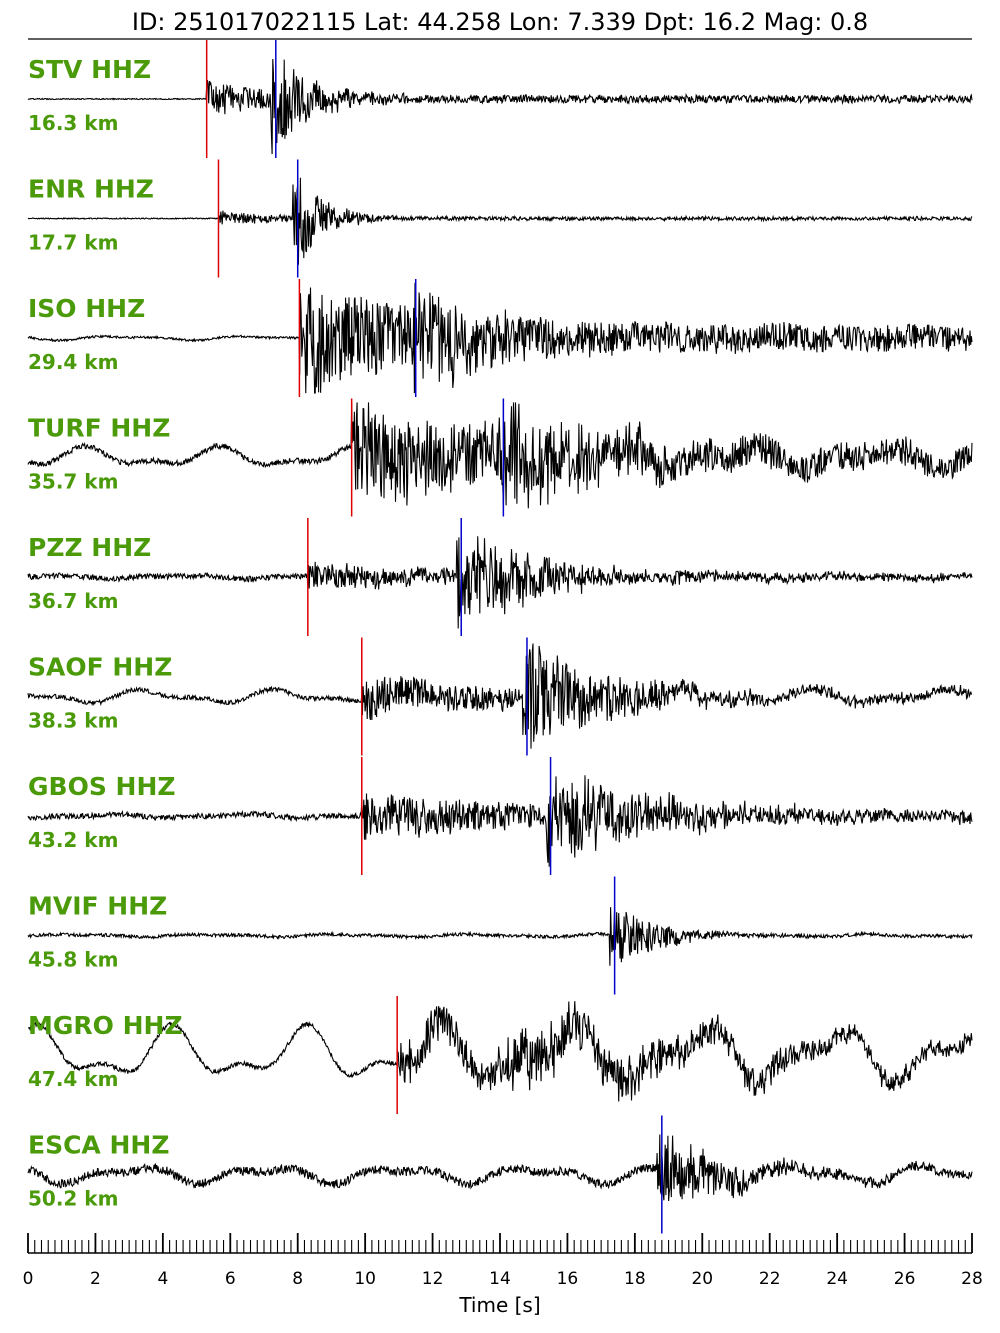 Image resolution: width=1000 pixels, height=1333 pixels. What do you see at coordinates (162, 1279) in the screenshot?
I see `x-tick-label: 4` at bounding box center [162, 1279].